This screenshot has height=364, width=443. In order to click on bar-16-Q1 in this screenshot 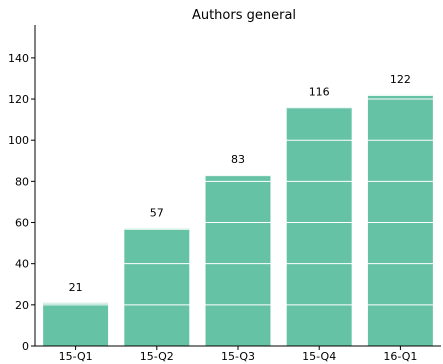, I will do `click(400, 220)`.